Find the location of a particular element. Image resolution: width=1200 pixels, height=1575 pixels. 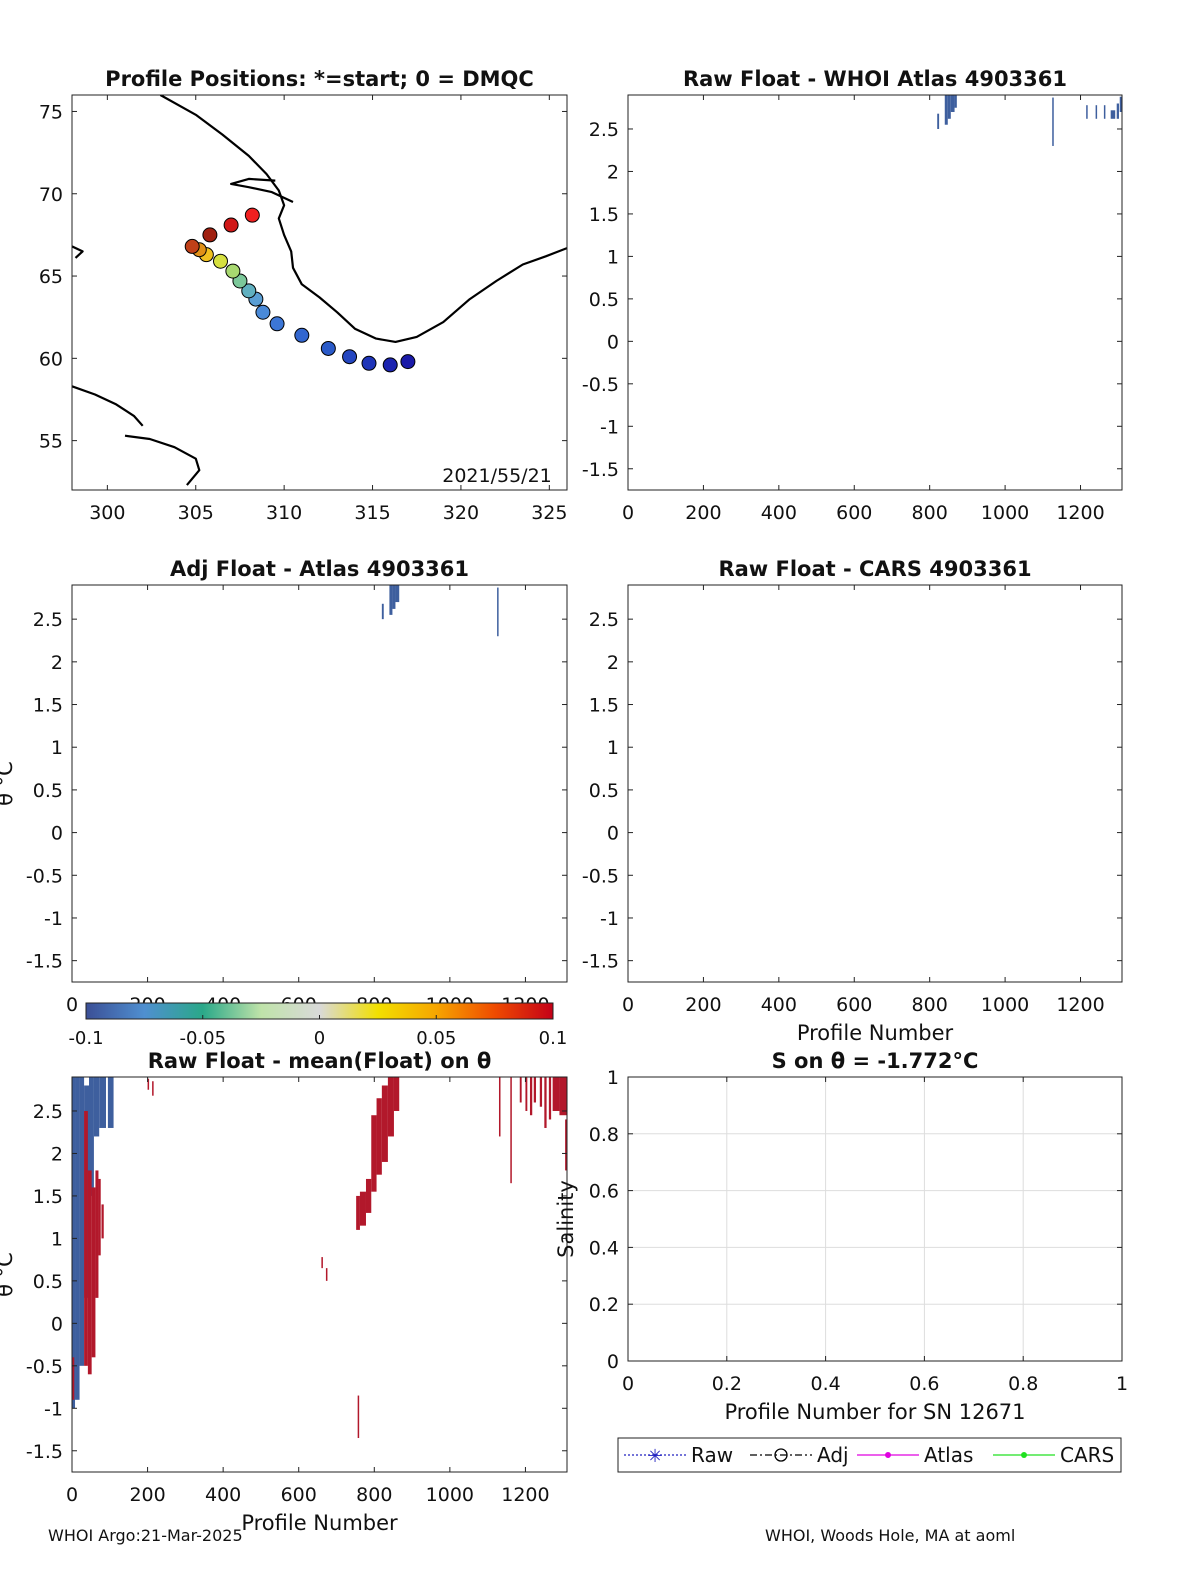

axes-frame-raw_mean is located at coordinates (319, 1274).